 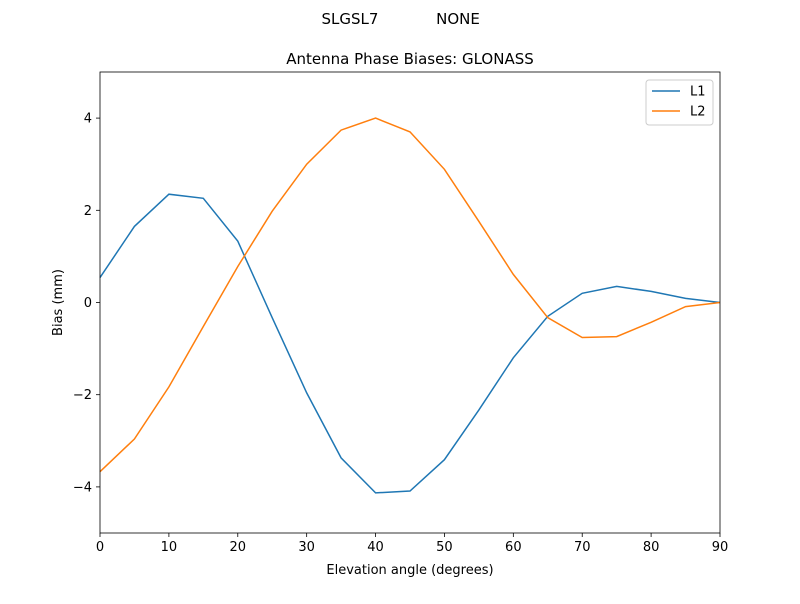 What do you see at coordinates (698, 112) in the screenshot?
I see `legend-label-L2: L2` at bounding box center [698, 112].